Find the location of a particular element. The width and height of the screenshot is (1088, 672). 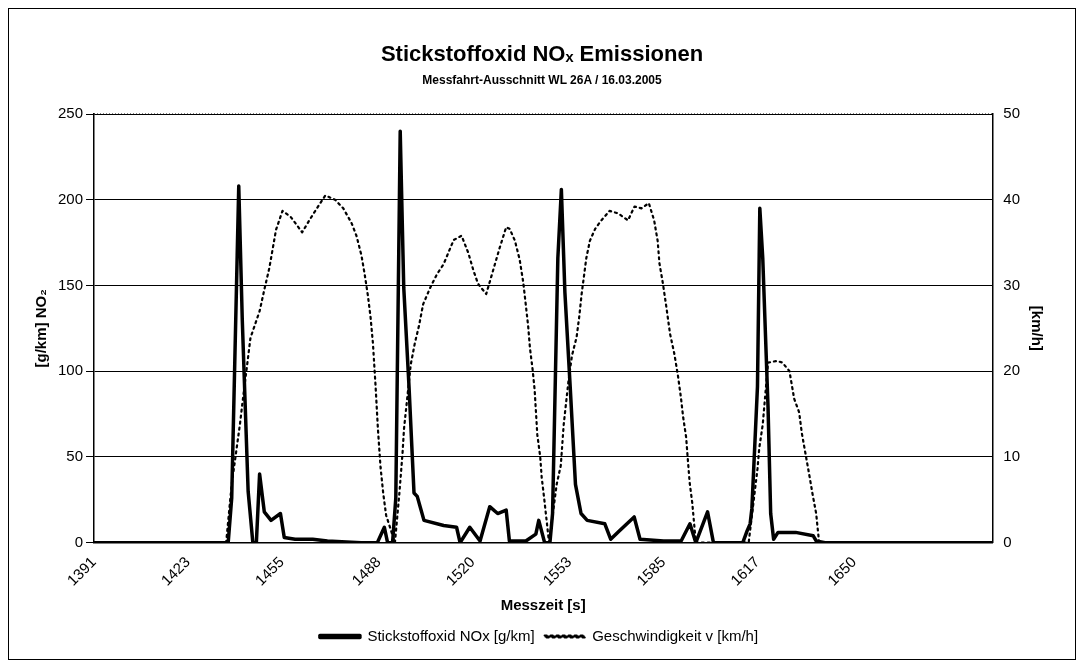

y2-tick-label: 30 is located at coordinates (1011, 284).